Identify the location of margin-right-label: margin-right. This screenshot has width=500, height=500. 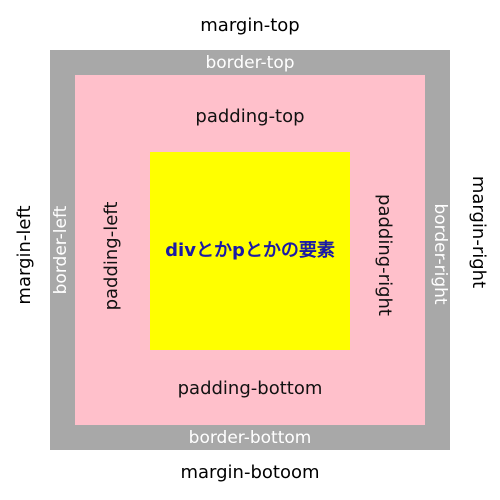
(478, 232).